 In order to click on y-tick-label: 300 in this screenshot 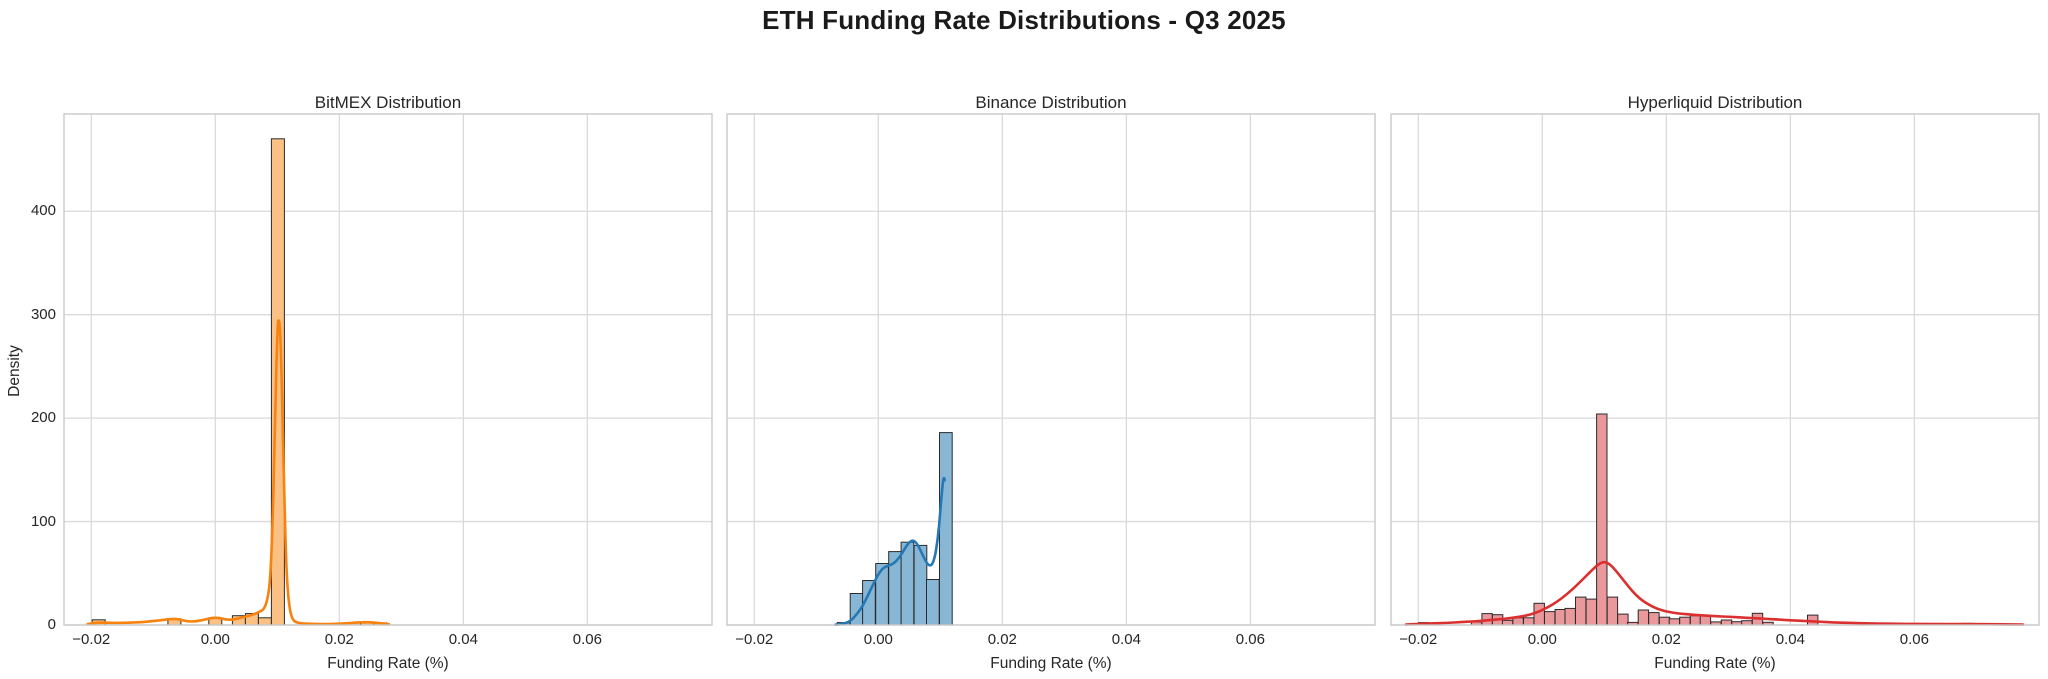, I will do `click(43, 314)`.